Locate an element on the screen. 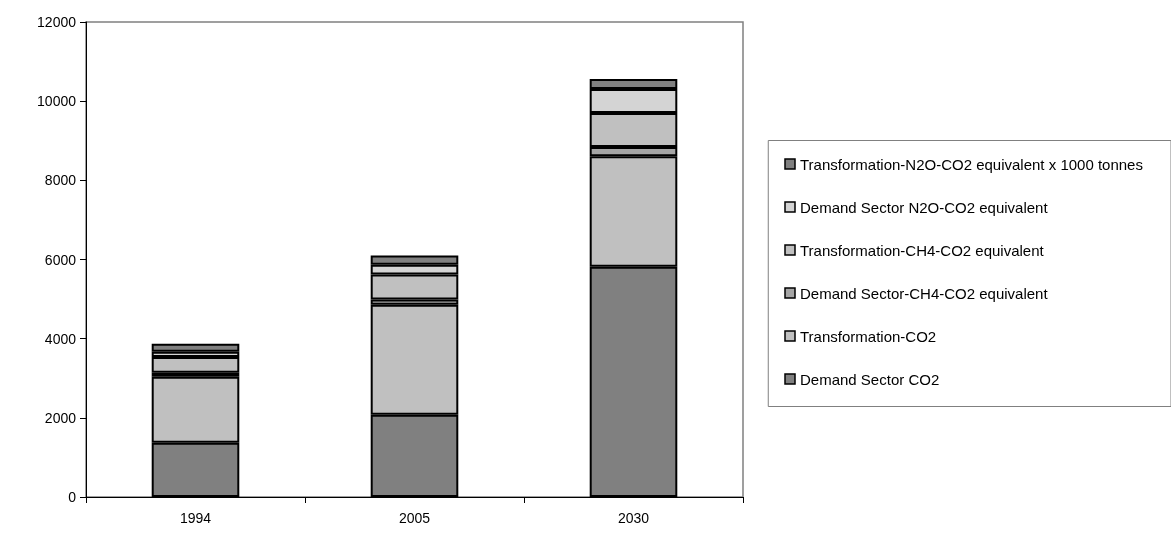  x-tick-label: 1994 is located at coordinates (195, 518).